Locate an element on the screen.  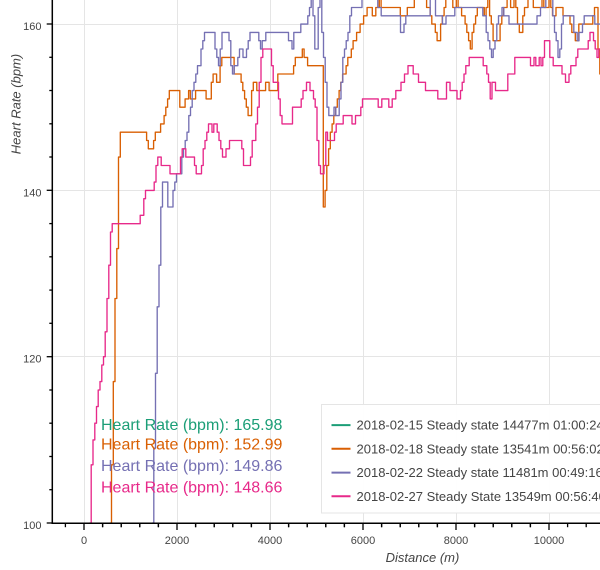
svg-text:2018-02-18 Steady state 13541m: 2018-02-18 Steady state 13541m 00:56:02 is located at coordinates (478, 448).